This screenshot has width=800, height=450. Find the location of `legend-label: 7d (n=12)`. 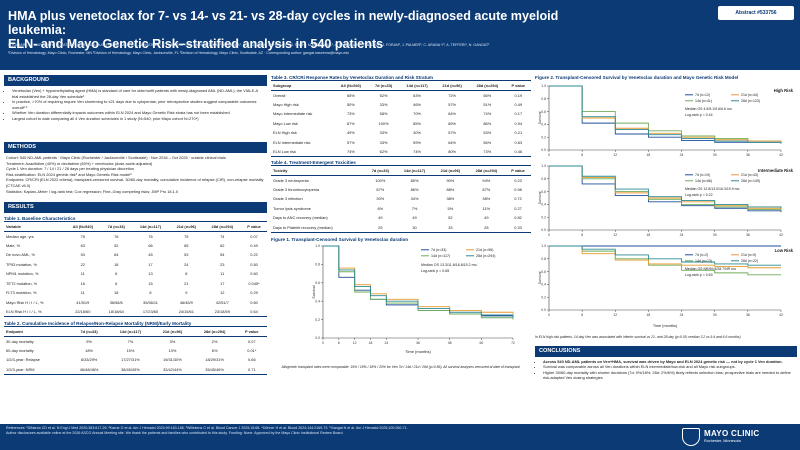

legend-label: 7d (n=12) is located at coordinates (702, 95).